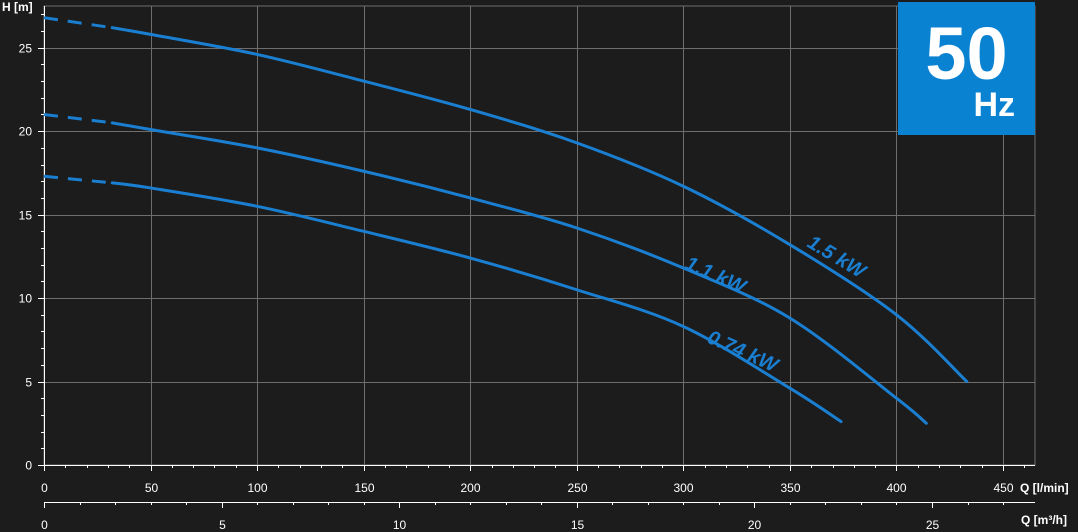 Image resolution: width=1078 pixels, height=532 pixels. Describe the element at coordinates (28, 383) in the screenshot. I see `y-tick-label: 5` at that location.